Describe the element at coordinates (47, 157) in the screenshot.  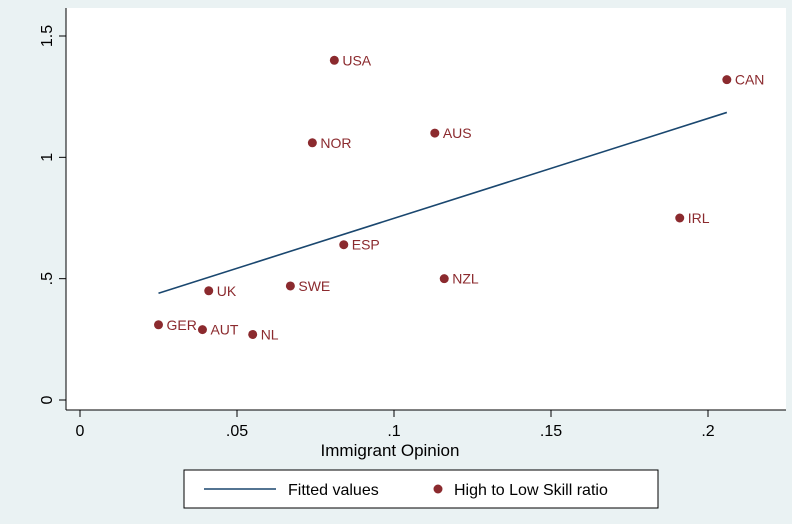
I see `y-tick-label: 1` at that location.